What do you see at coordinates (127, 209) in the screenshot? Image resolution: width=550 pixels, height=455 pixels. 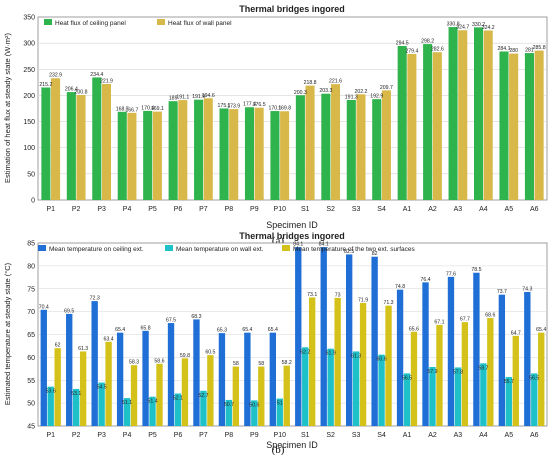 I see `x-tick-label-p4: P4` at bounding box center [127, 209].